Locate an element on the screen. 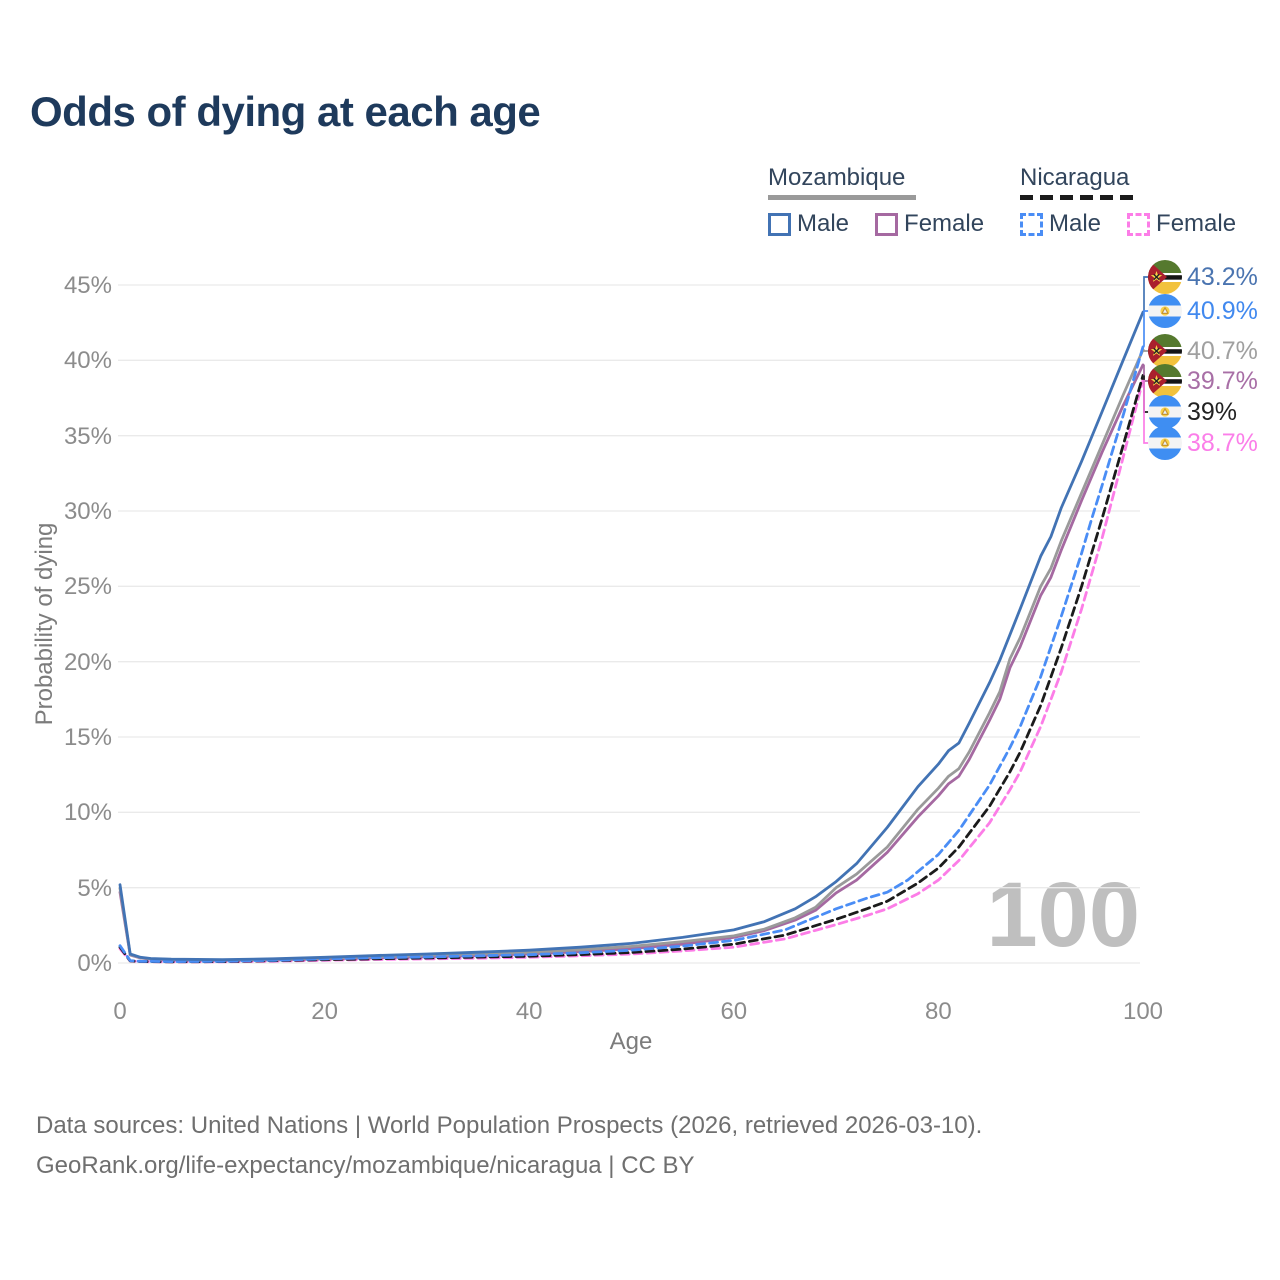 The height and width of the screenshot is (1280, 1280). x-axis-title: Age is located at coordinates (631, 1041).